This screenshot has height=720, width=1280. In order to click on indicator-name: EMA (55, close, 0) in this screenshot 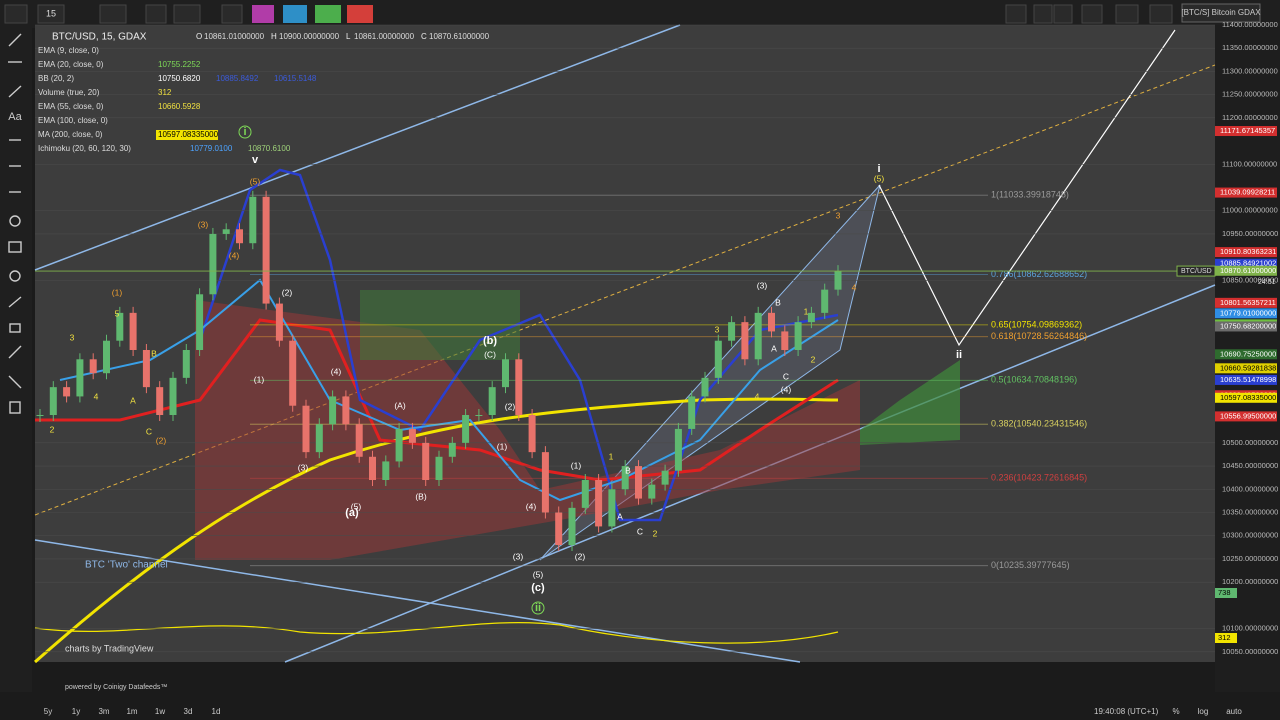, I will do `click(71, 106)`.